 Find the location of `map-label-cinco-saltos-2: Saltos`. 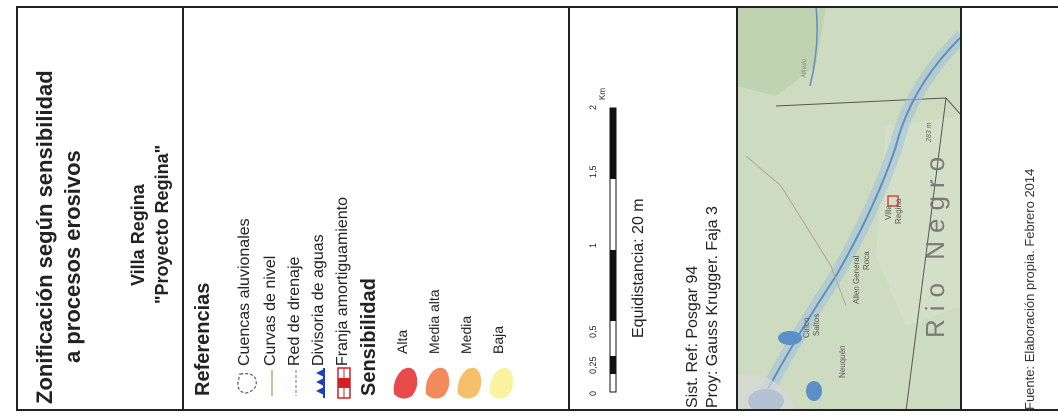

map-label-cinco-saltos-2: Saltos is located at coordinates (816, 324).